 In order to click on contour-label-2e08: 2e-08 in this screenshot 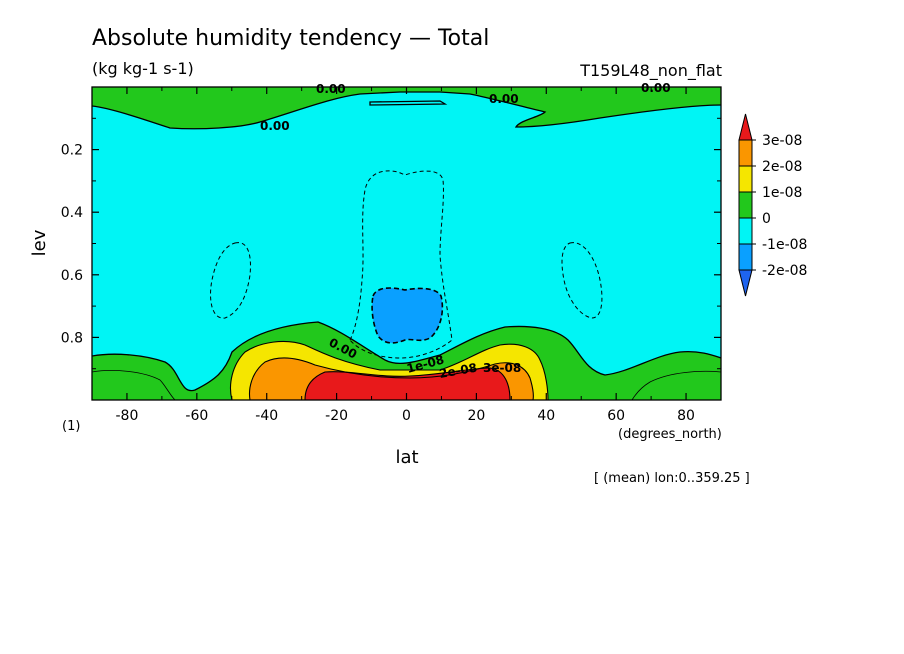, I will do `click(458, 371)`.